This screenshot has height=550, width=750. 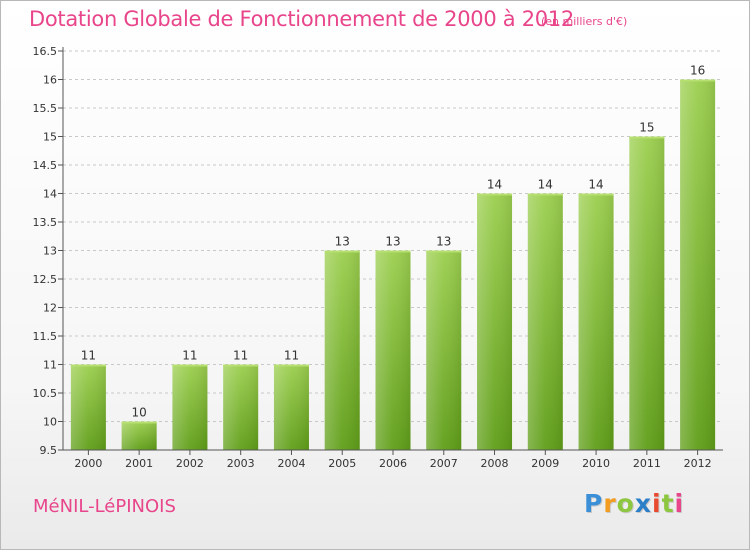 I want to click on y-tick-label: 16, so click(x=50, y=80).